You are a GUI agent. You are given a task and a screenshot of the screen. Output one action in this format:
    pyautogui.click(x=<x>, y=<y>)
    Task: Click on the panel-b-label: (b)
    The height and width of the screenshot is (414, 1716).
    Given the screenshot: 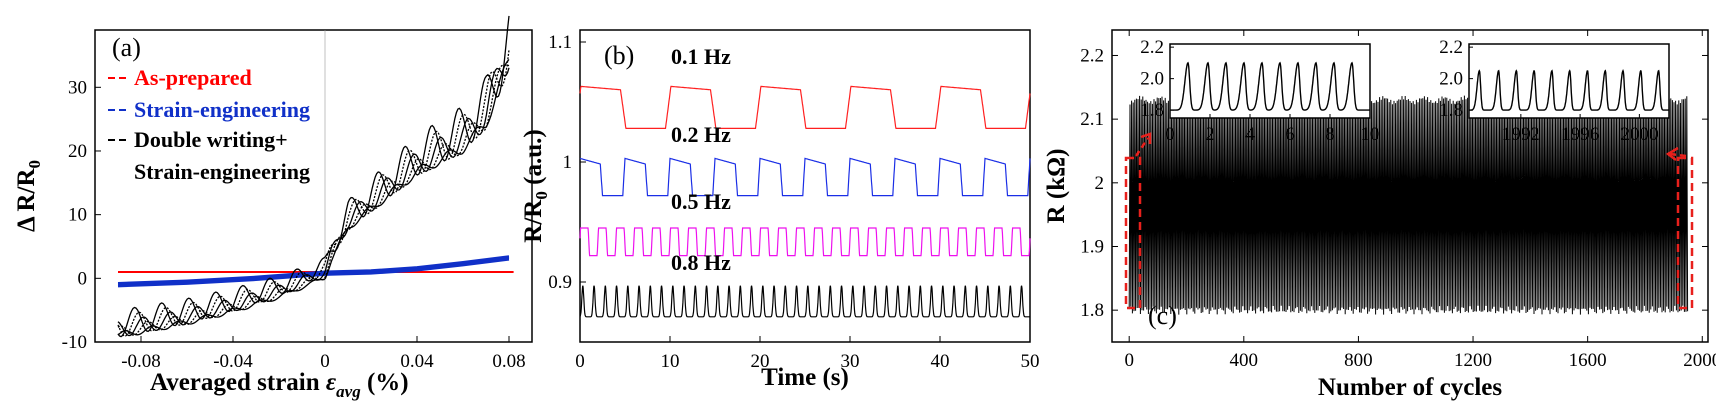 What is the action you would take?
    pyautogui.click(x=619, y=55)
    